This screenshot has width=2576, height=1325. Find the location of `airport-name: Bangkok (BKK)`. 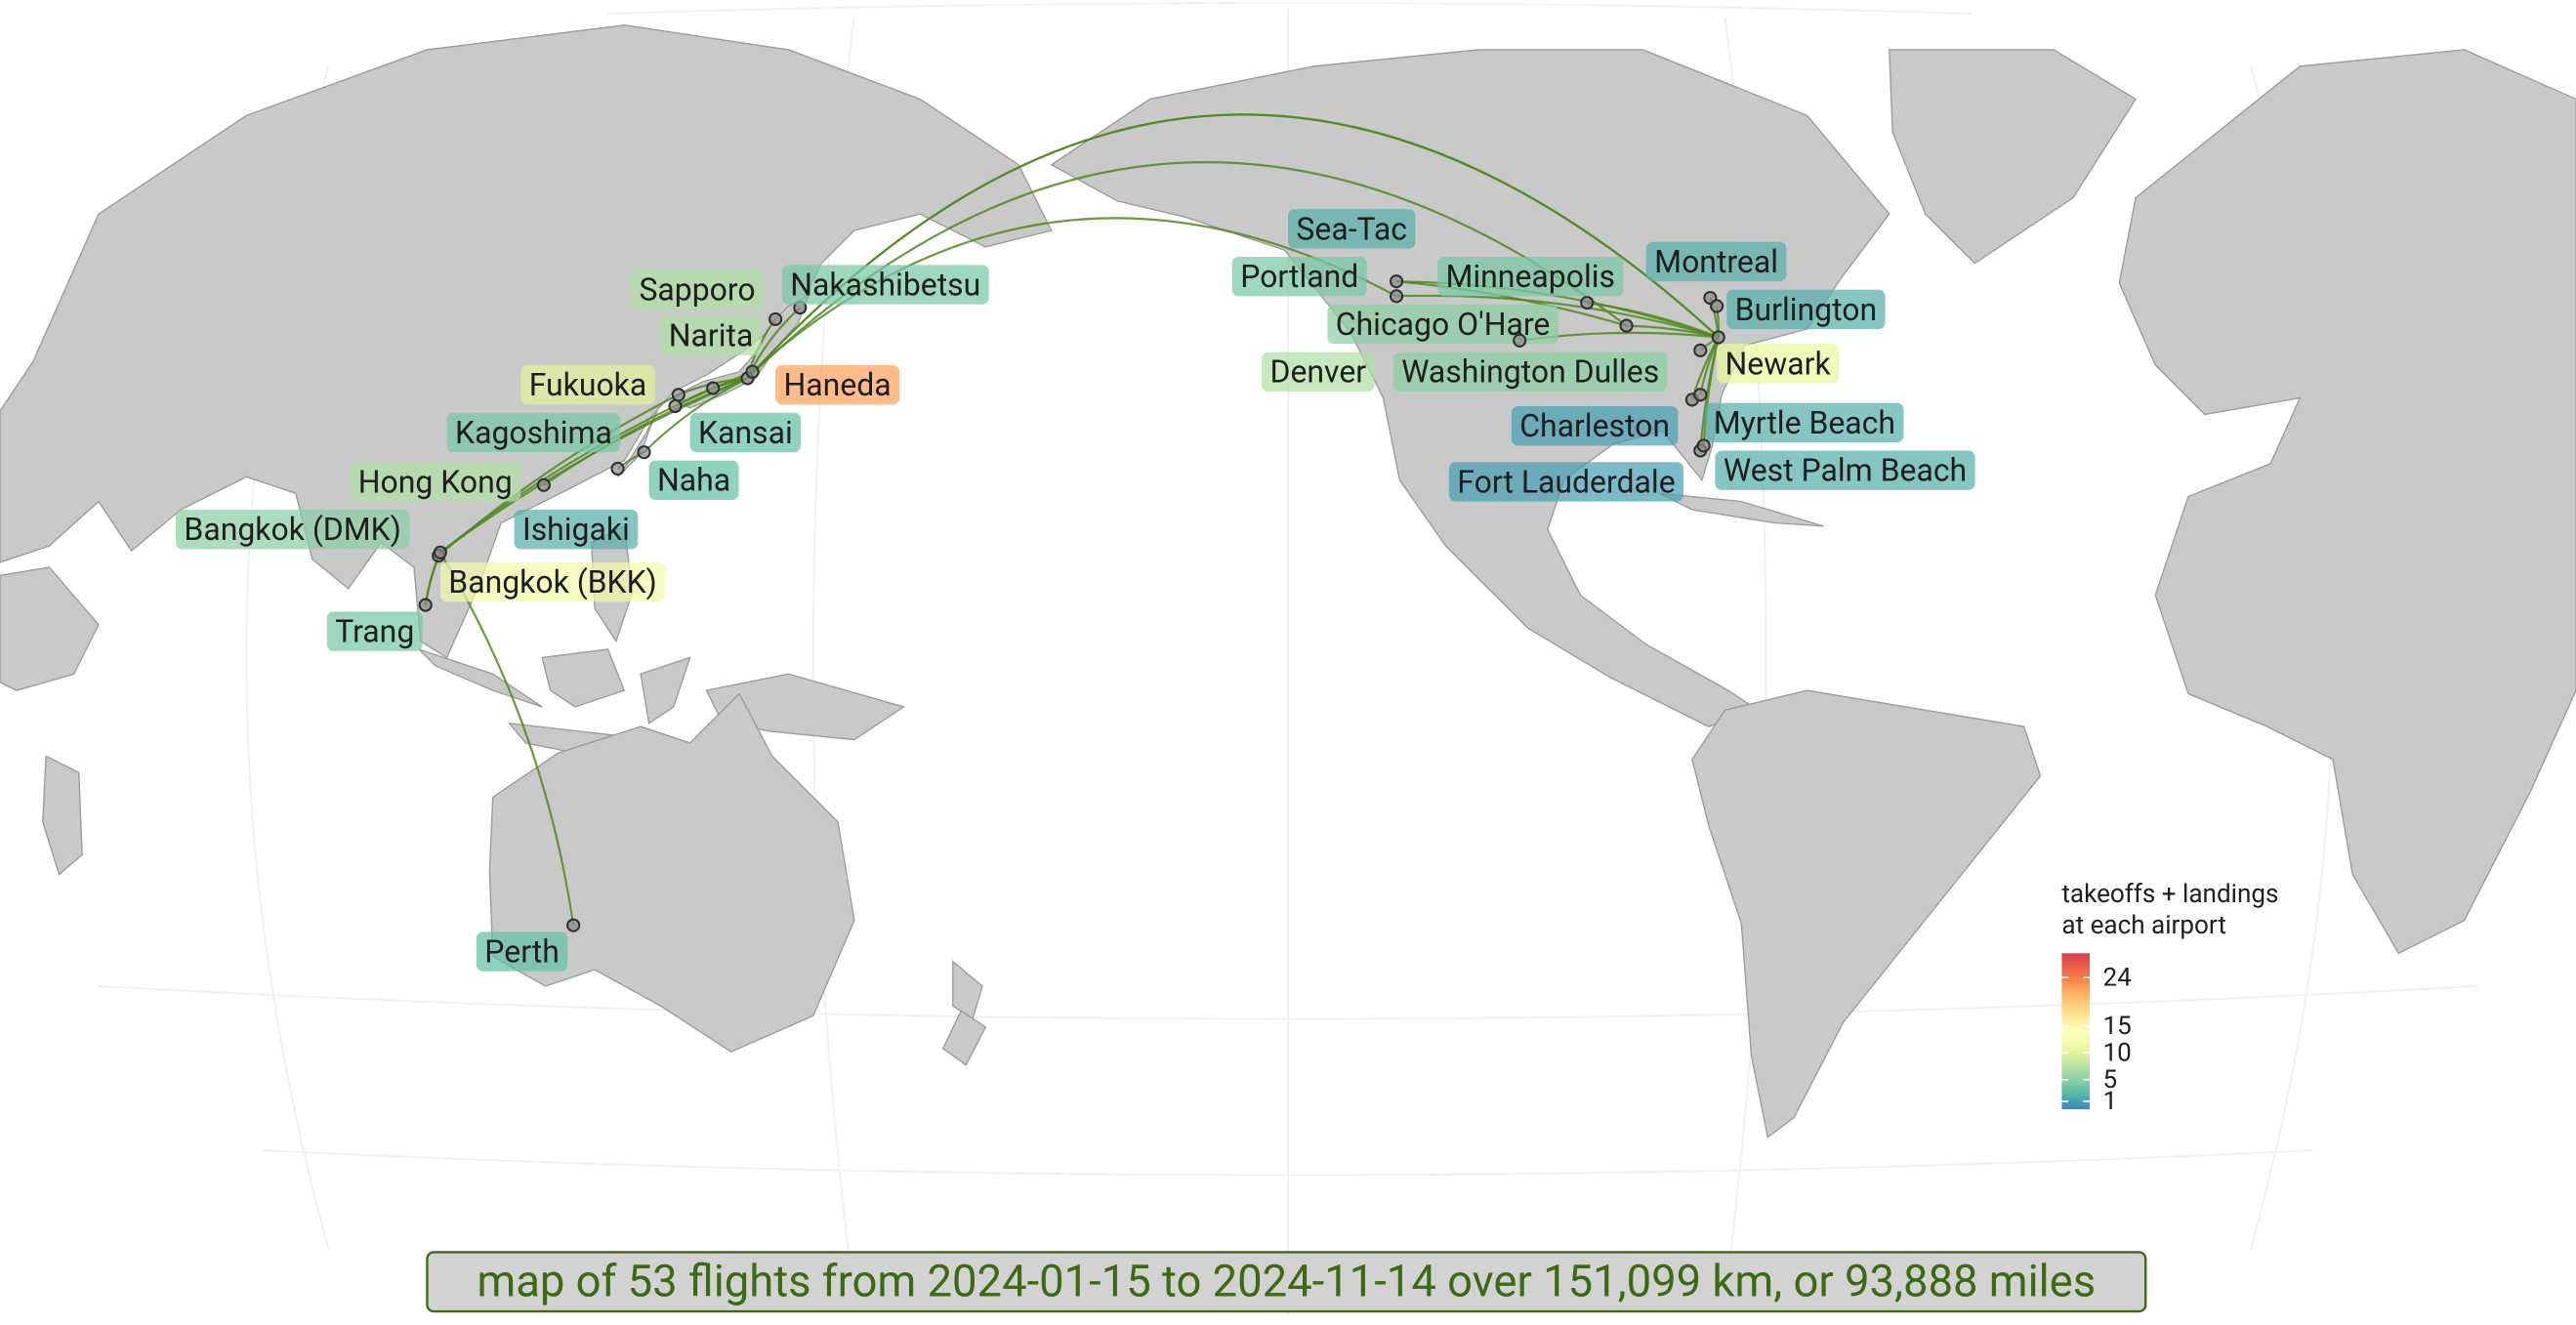

airport-name: Bangkok (BKK) is located at coordinates (552, 581).